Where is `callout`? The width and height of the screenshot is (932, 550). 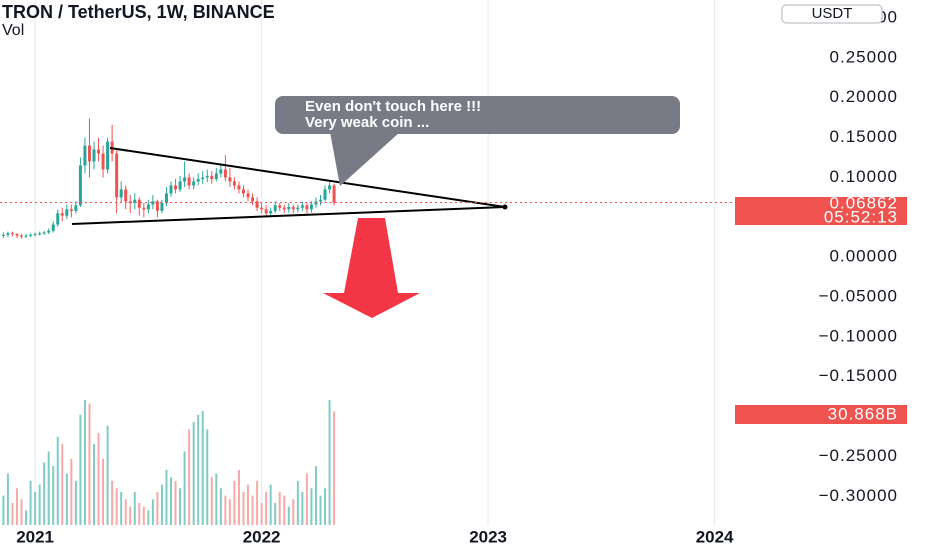 callout is located at coordinates (477, 115).